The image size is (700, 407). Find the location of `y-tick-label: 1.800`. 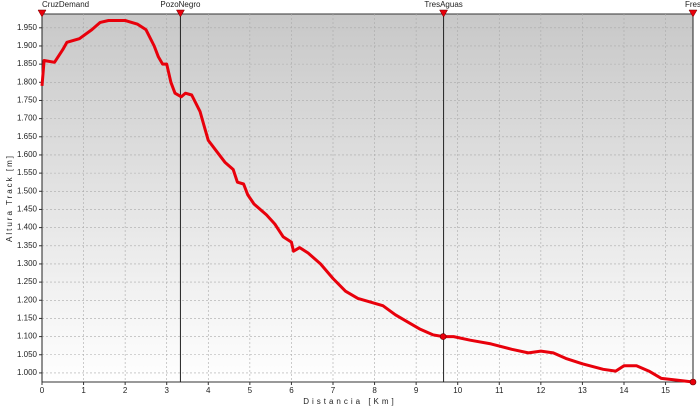

y-tick-label: 1.800 is located at coordinates (27, 81).